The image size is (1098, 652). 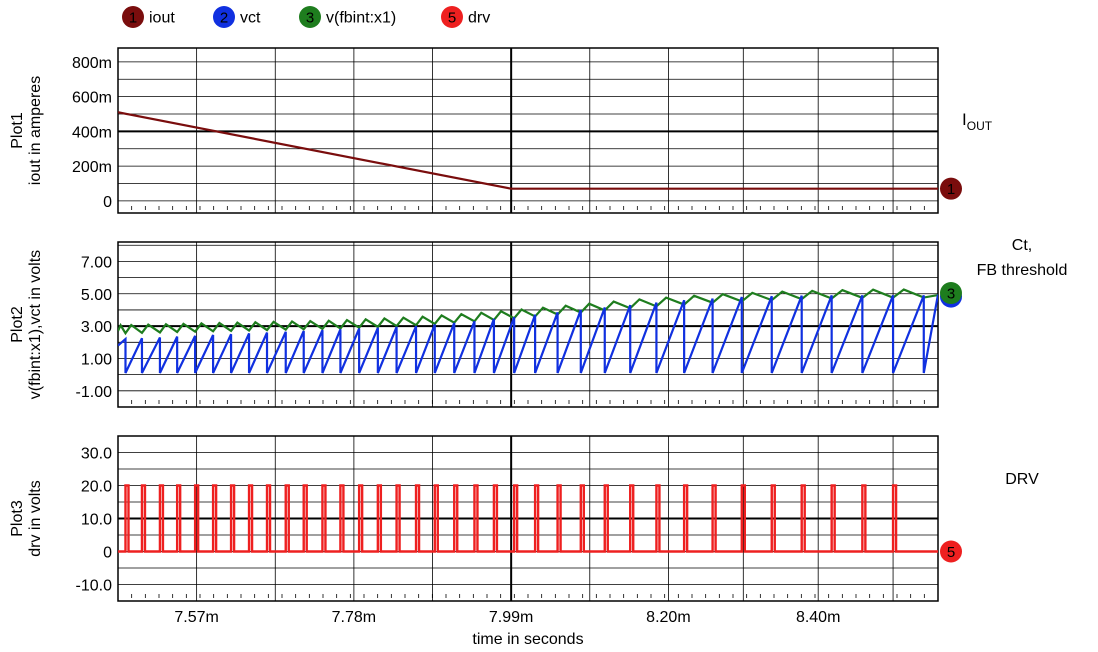 I want to click on x-tick-label: 7.99m, so click(x=511, y=617).